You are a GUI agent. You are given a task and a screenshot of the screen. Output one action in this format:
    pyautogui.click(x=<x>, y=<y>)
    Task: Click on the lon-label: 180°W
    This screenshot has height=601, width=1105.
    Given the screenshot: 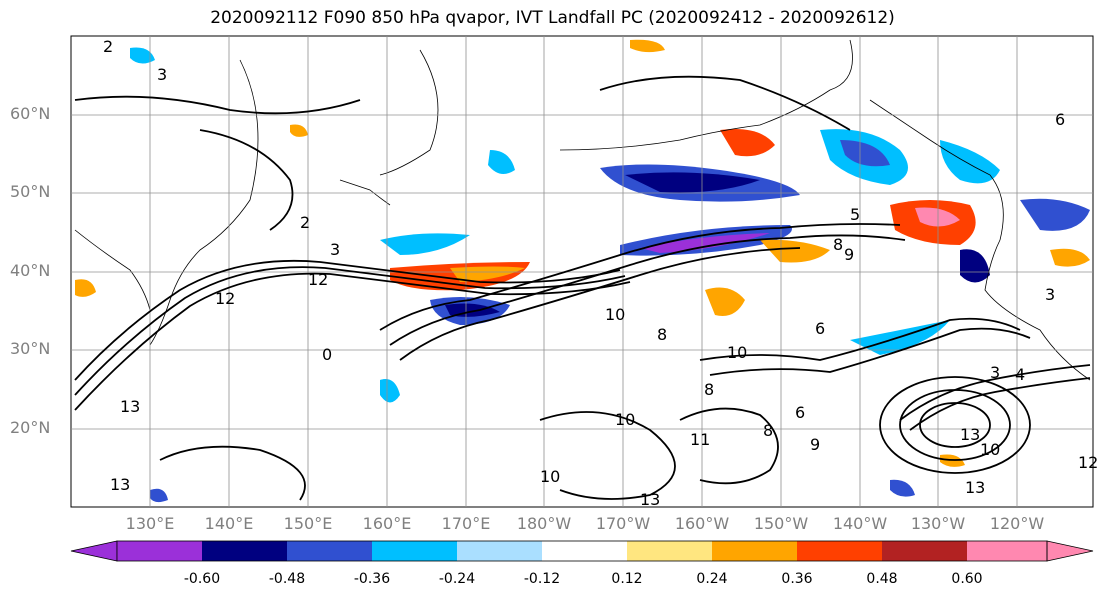 What is the action you would take?
    pyautogui.click(x=544, y=523)
    